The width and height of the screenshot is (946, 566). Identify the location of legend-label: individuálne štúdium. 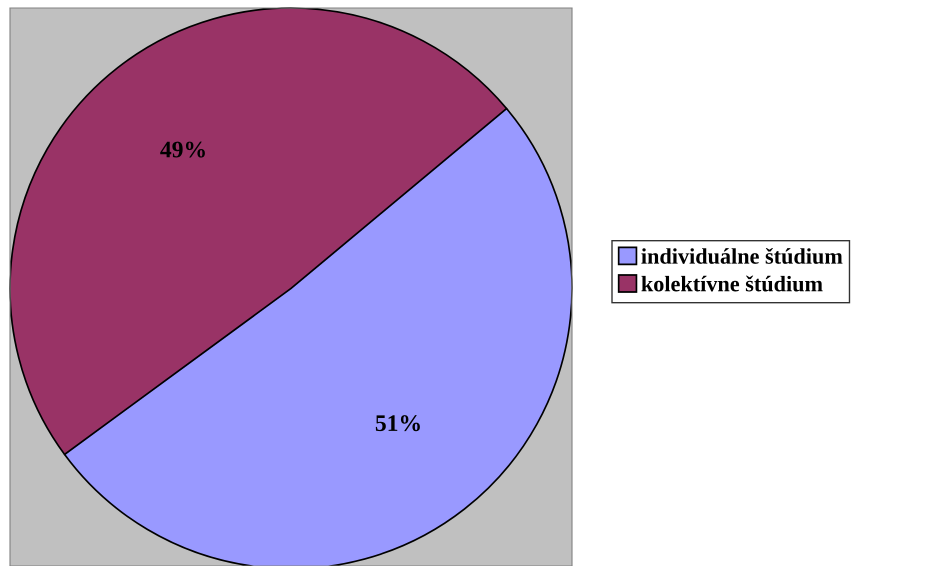
(741, 256).